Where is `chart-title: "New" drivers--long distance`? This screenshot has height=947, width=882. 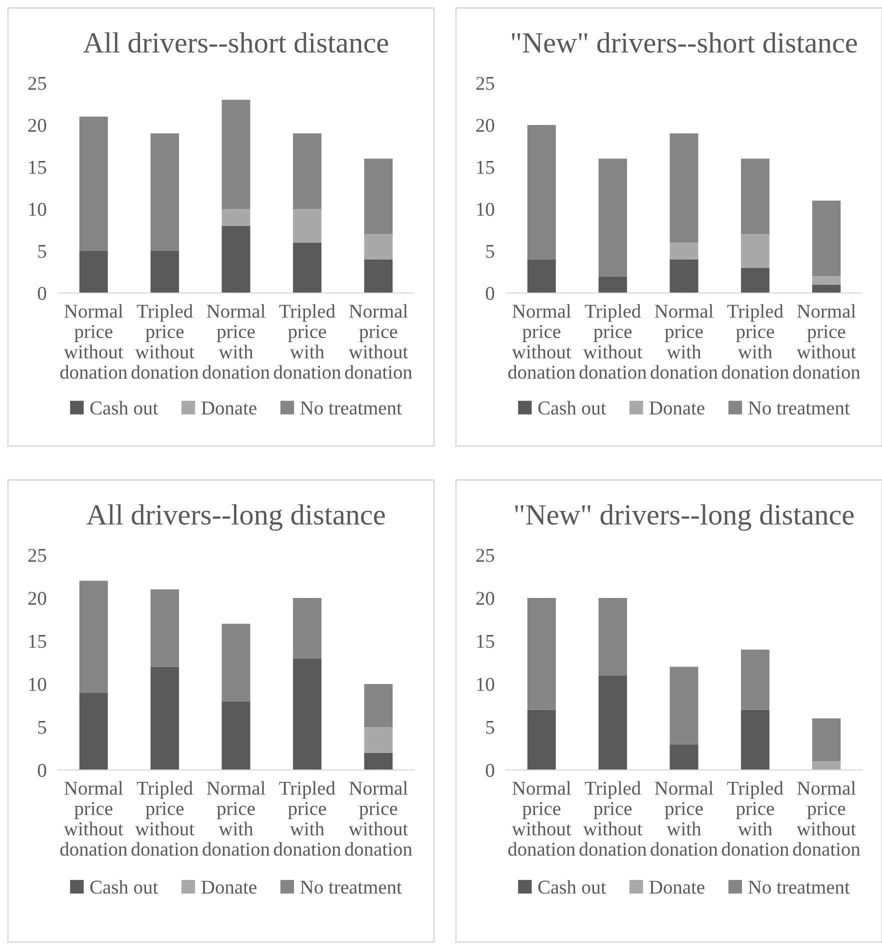 chart-title: "New" drivers--long distance is located at coordinates (684, 517).